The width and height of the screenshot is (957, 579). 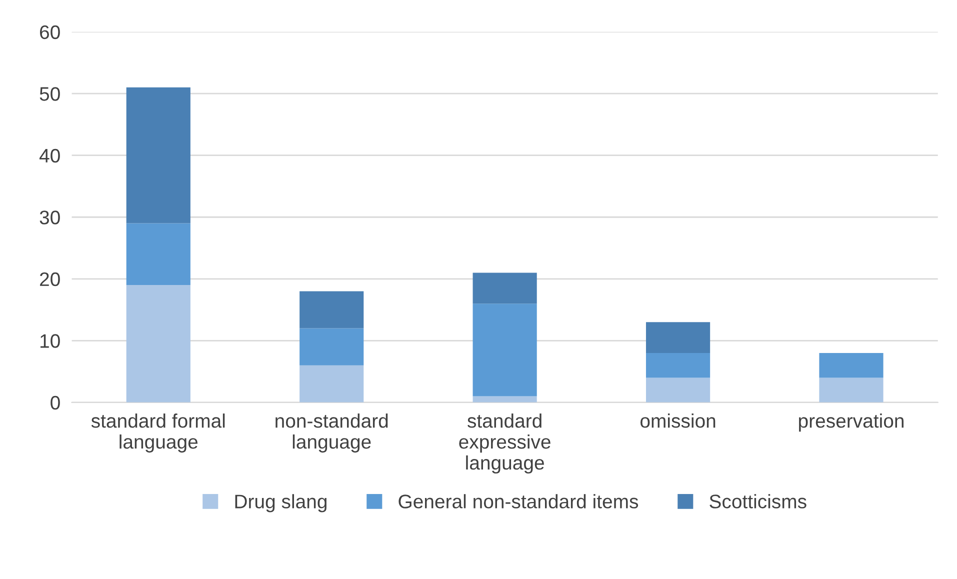 What do you see at coordinates (50, 94) in the screenshot?
I see `y-tick-label: 50` at bounding box center [50, 94].